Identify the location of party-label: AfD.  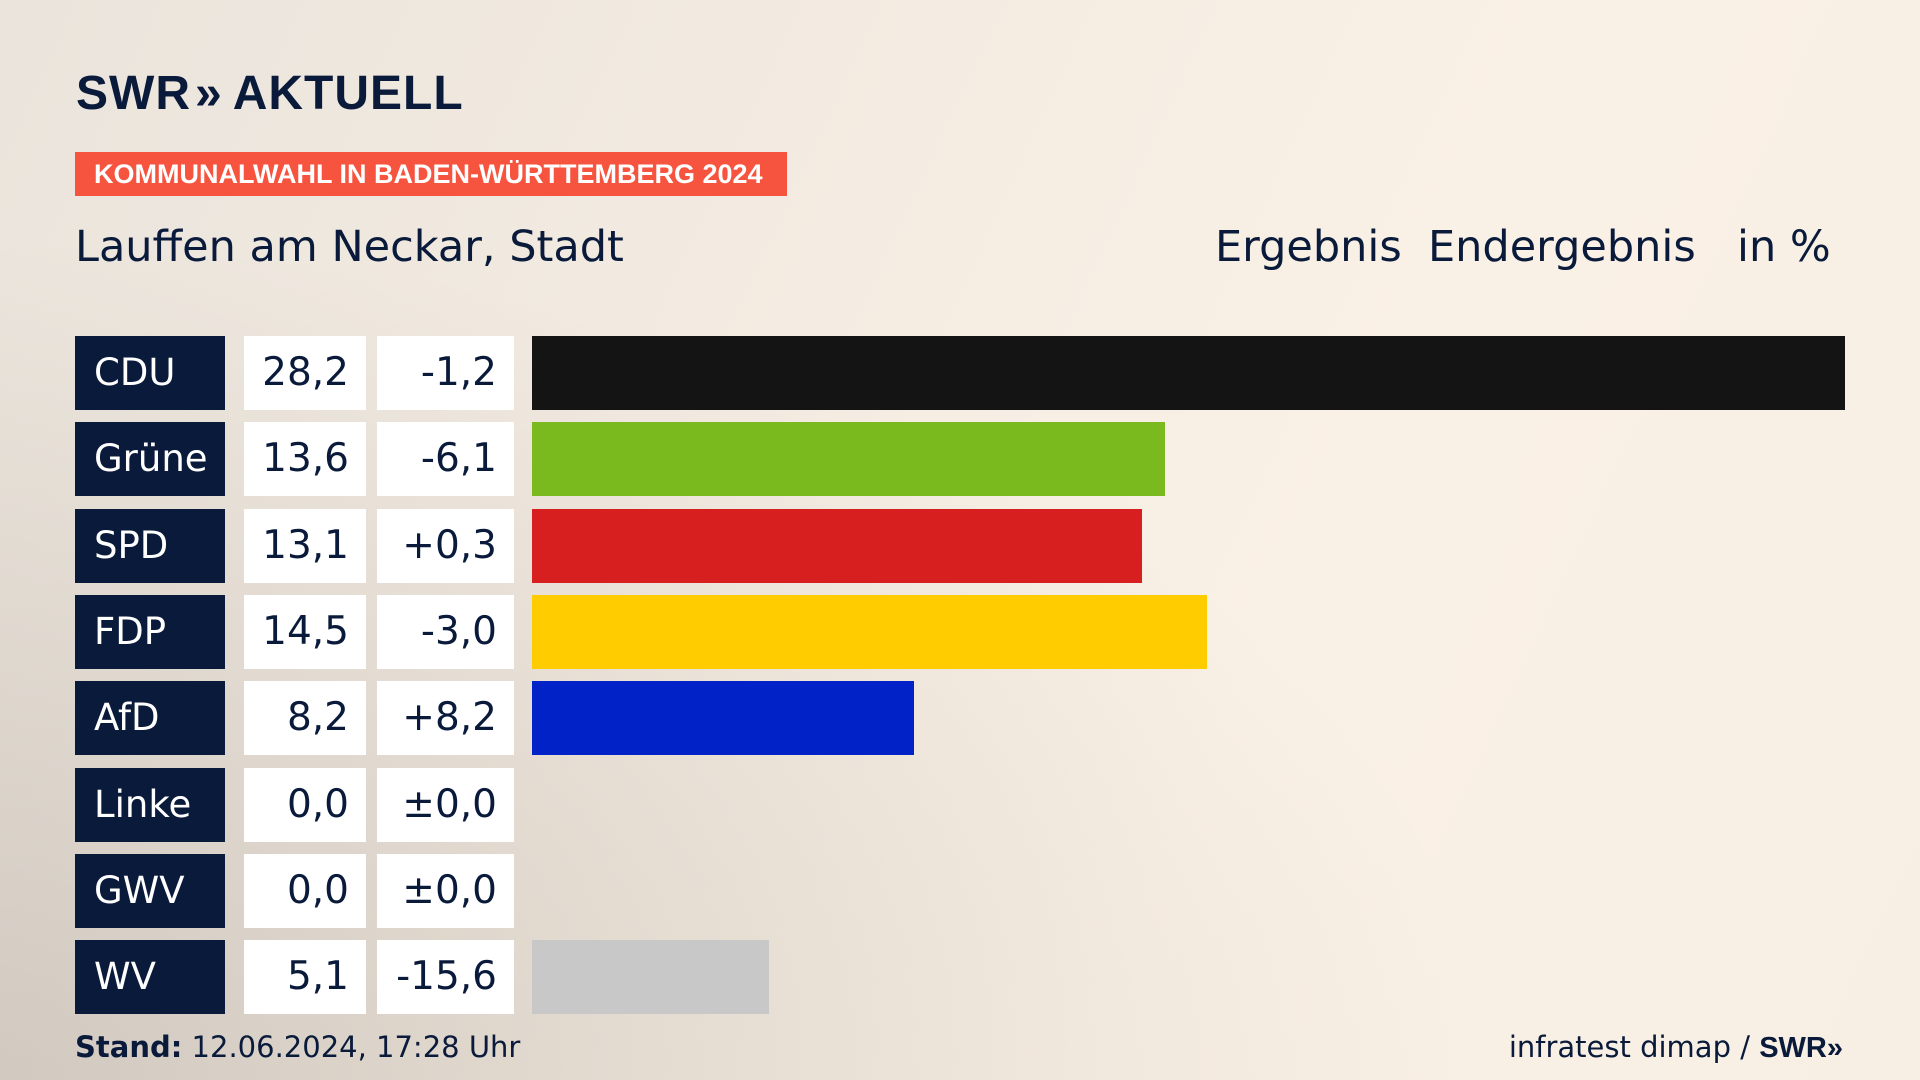
(150, 718).